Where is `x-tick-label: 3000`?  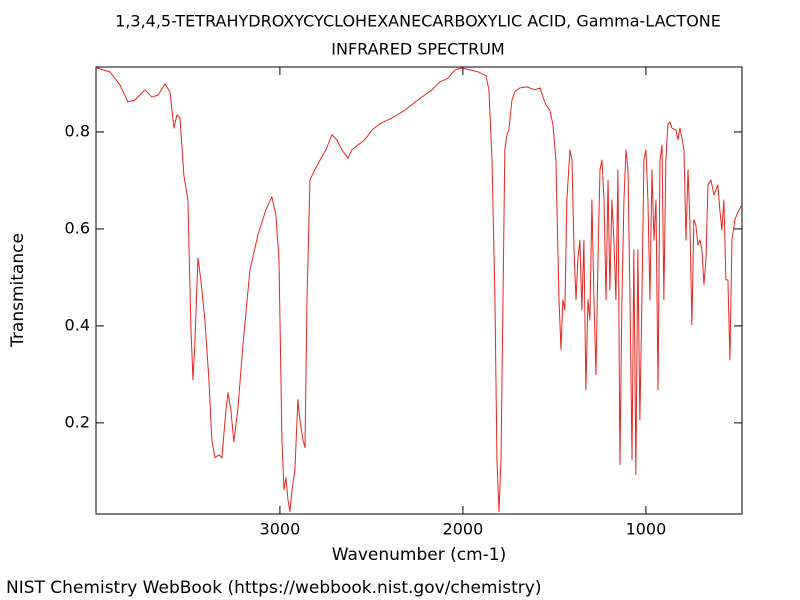
x-tick-label: 3000 is located at coordinates (280, 529).